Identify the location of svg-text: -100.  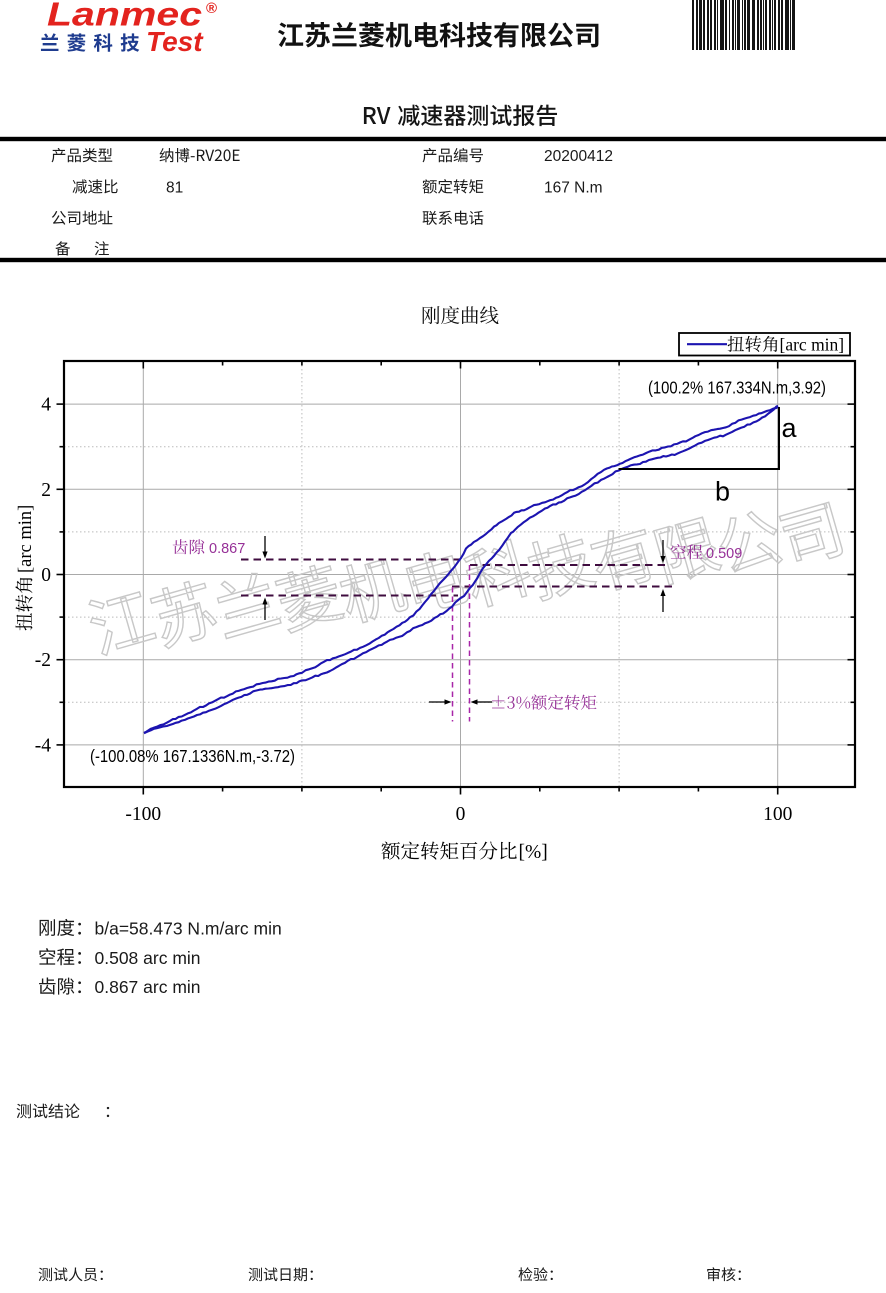
(143, 814).